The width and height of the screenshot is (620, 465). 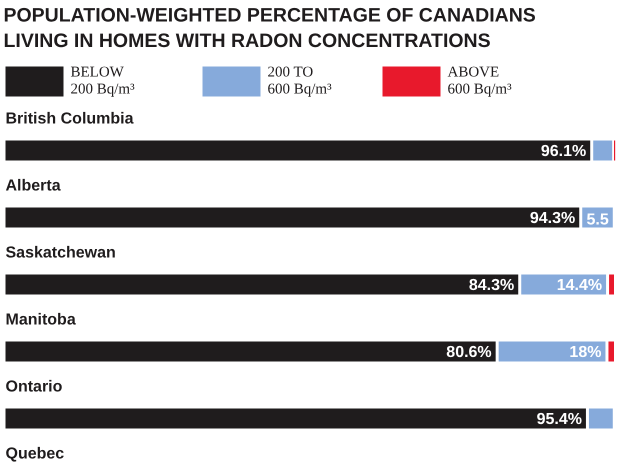 What do you see at coordinates (35, 454) in the screenshot?
I see `y-tick-label: Quebec` at bounding box center [35, 454].